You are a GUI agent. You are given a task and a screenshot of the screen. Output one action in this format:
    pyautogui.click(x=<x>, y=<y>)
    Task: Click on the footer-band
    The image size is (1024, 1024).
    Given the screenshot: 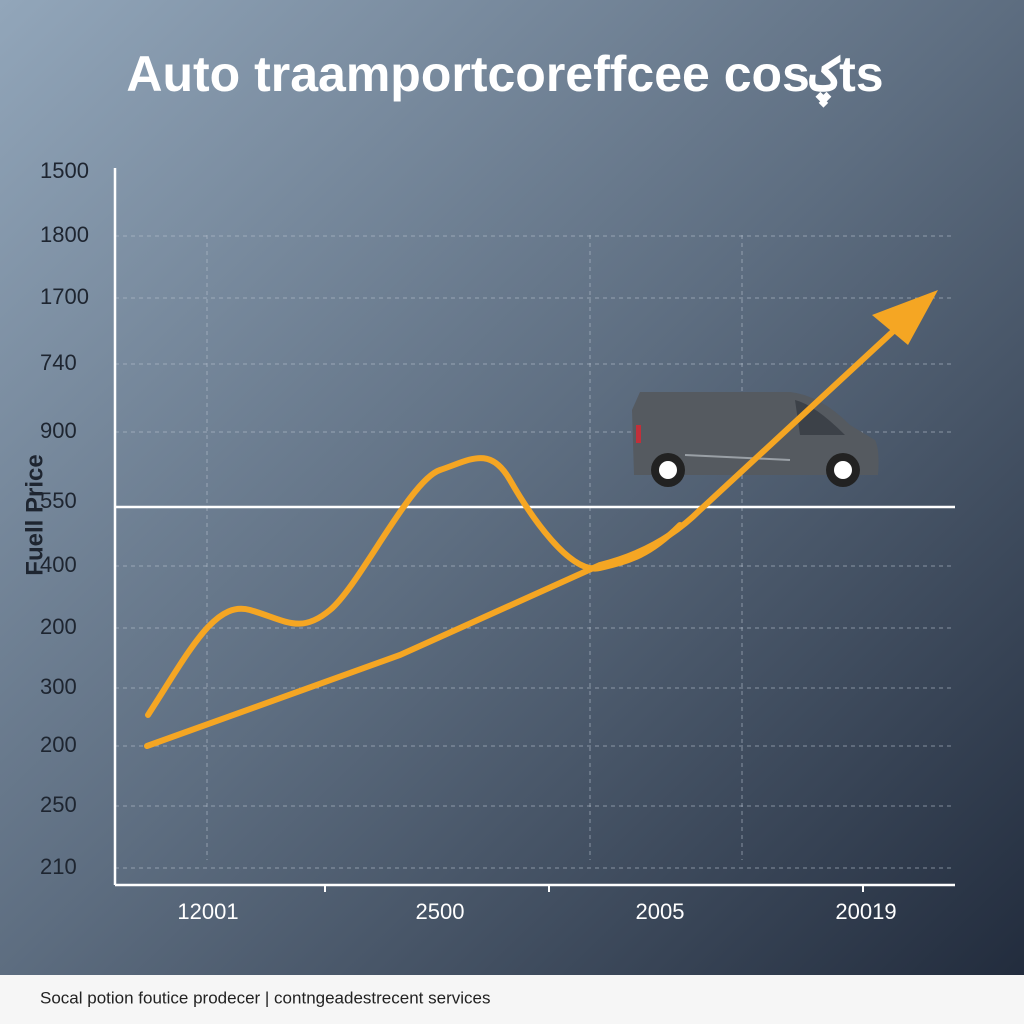 What is the action you would take?
    pyautogui.click(x=512, y=999)
    